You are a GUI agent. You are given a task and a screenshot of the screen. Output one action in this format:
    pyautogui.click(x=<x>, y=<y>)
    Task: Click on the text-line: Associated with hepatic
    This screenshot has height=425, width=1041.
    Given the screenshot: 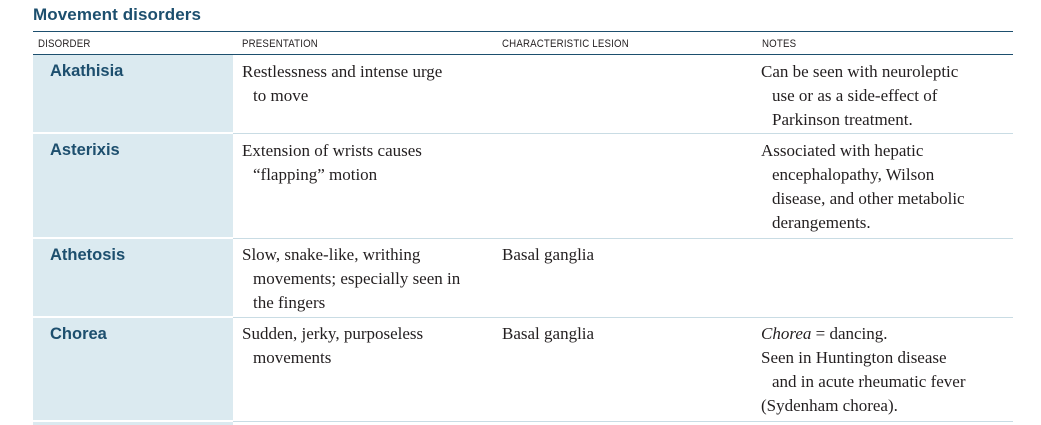 What is the action you would take?
    pyautogui.click(x=842, y=150)
    